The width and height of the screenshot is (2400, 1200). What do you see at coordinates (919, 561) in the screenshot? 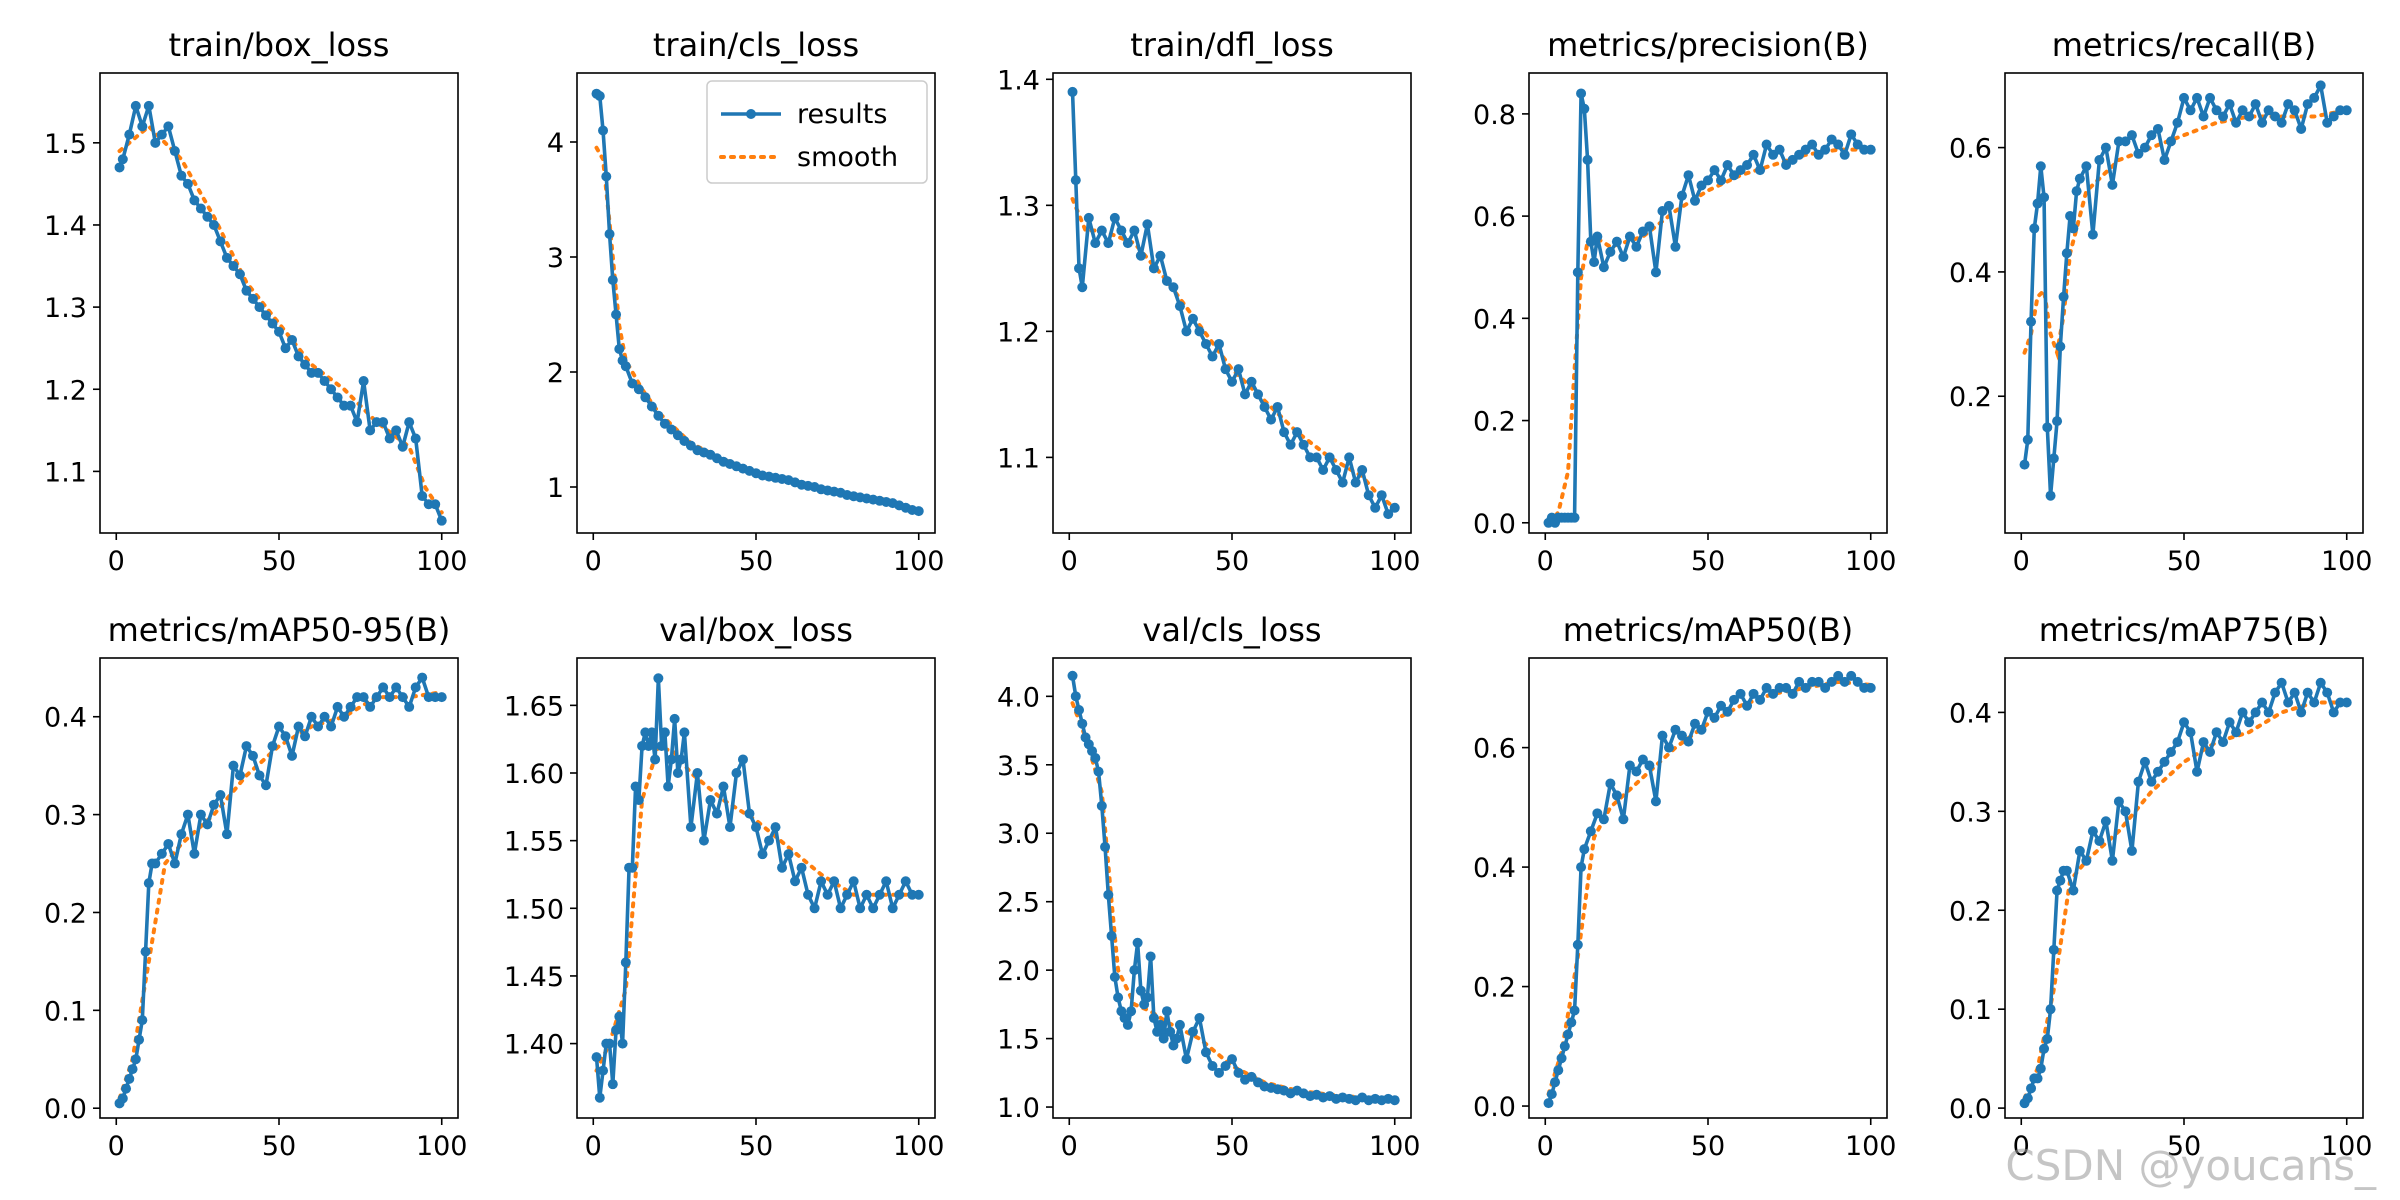
I see `x-tick-label: 100` at bounding box center [919, 561].